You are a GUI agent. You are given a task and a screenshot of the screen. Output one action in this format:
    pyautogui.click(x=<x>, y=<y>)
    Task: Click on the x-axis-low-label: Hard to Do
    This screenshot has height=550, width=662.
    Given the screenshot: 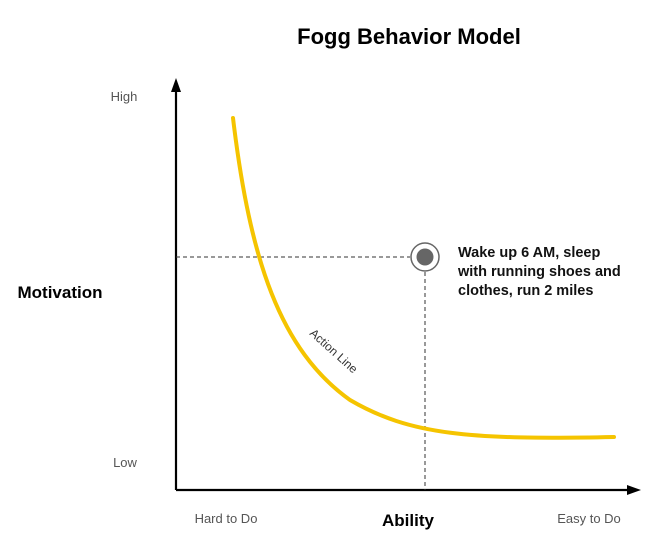 What is the action you would take?
    pyautogui.click(x=226, y=518)
    